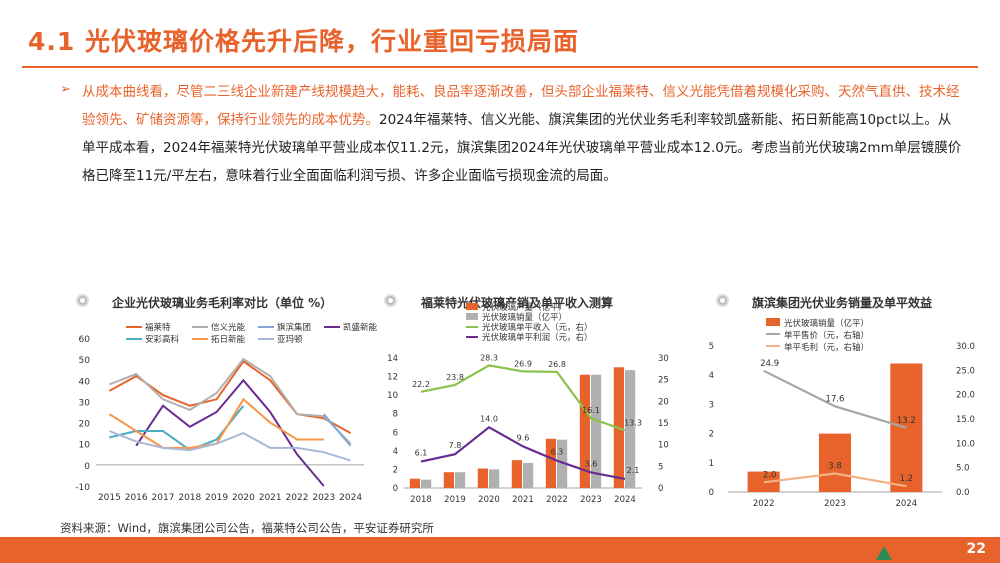 This screenshot has width=1000, height=563. Describe the element at coordinates (303, 41) in the screenshot. I see `page-title: 4.1 光伏玻璃价格先升后降，行业重回亏损局面` at that location.